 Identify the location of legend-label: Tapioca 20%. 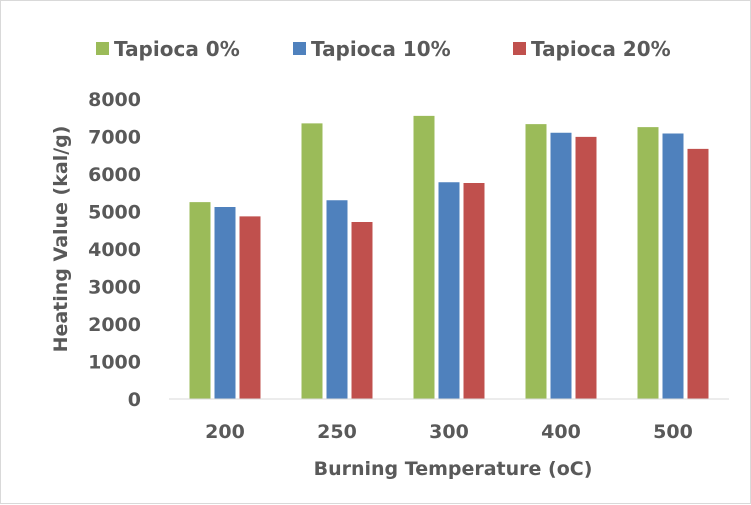
(601, 49).